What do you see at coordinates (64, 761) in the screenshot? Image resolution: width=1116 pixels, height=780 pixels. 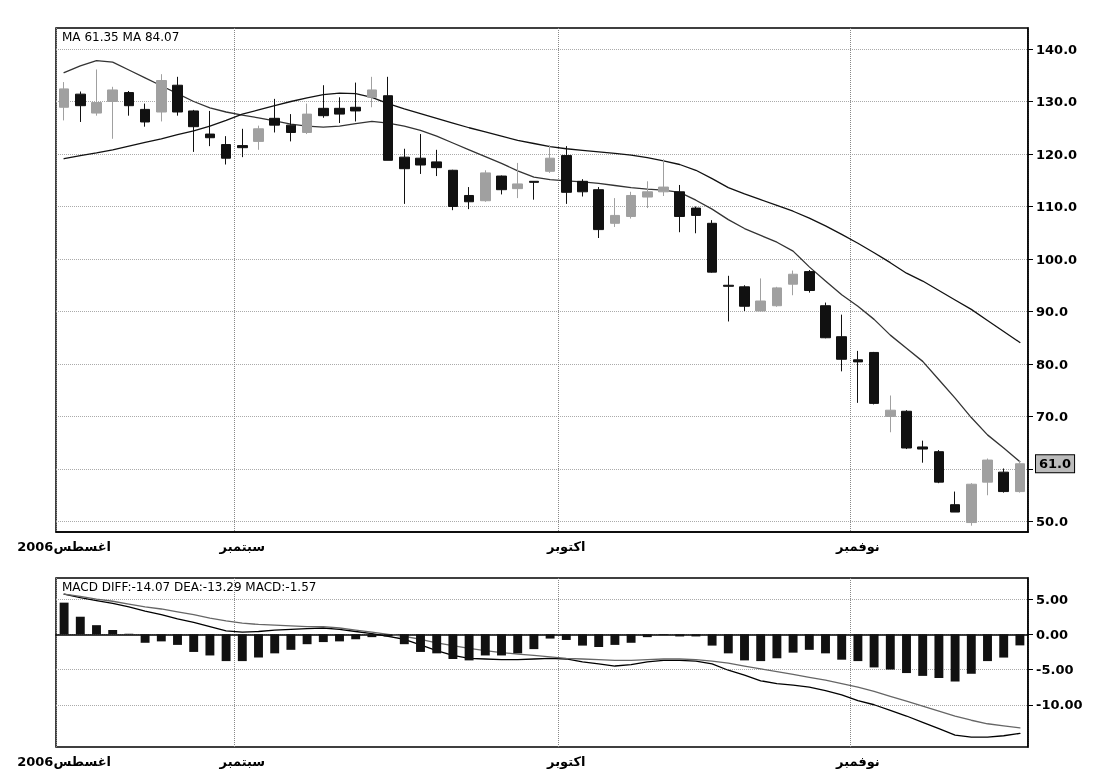 I see `x-tick-label: 2006اغسطس` at bounding box center [64, 761].